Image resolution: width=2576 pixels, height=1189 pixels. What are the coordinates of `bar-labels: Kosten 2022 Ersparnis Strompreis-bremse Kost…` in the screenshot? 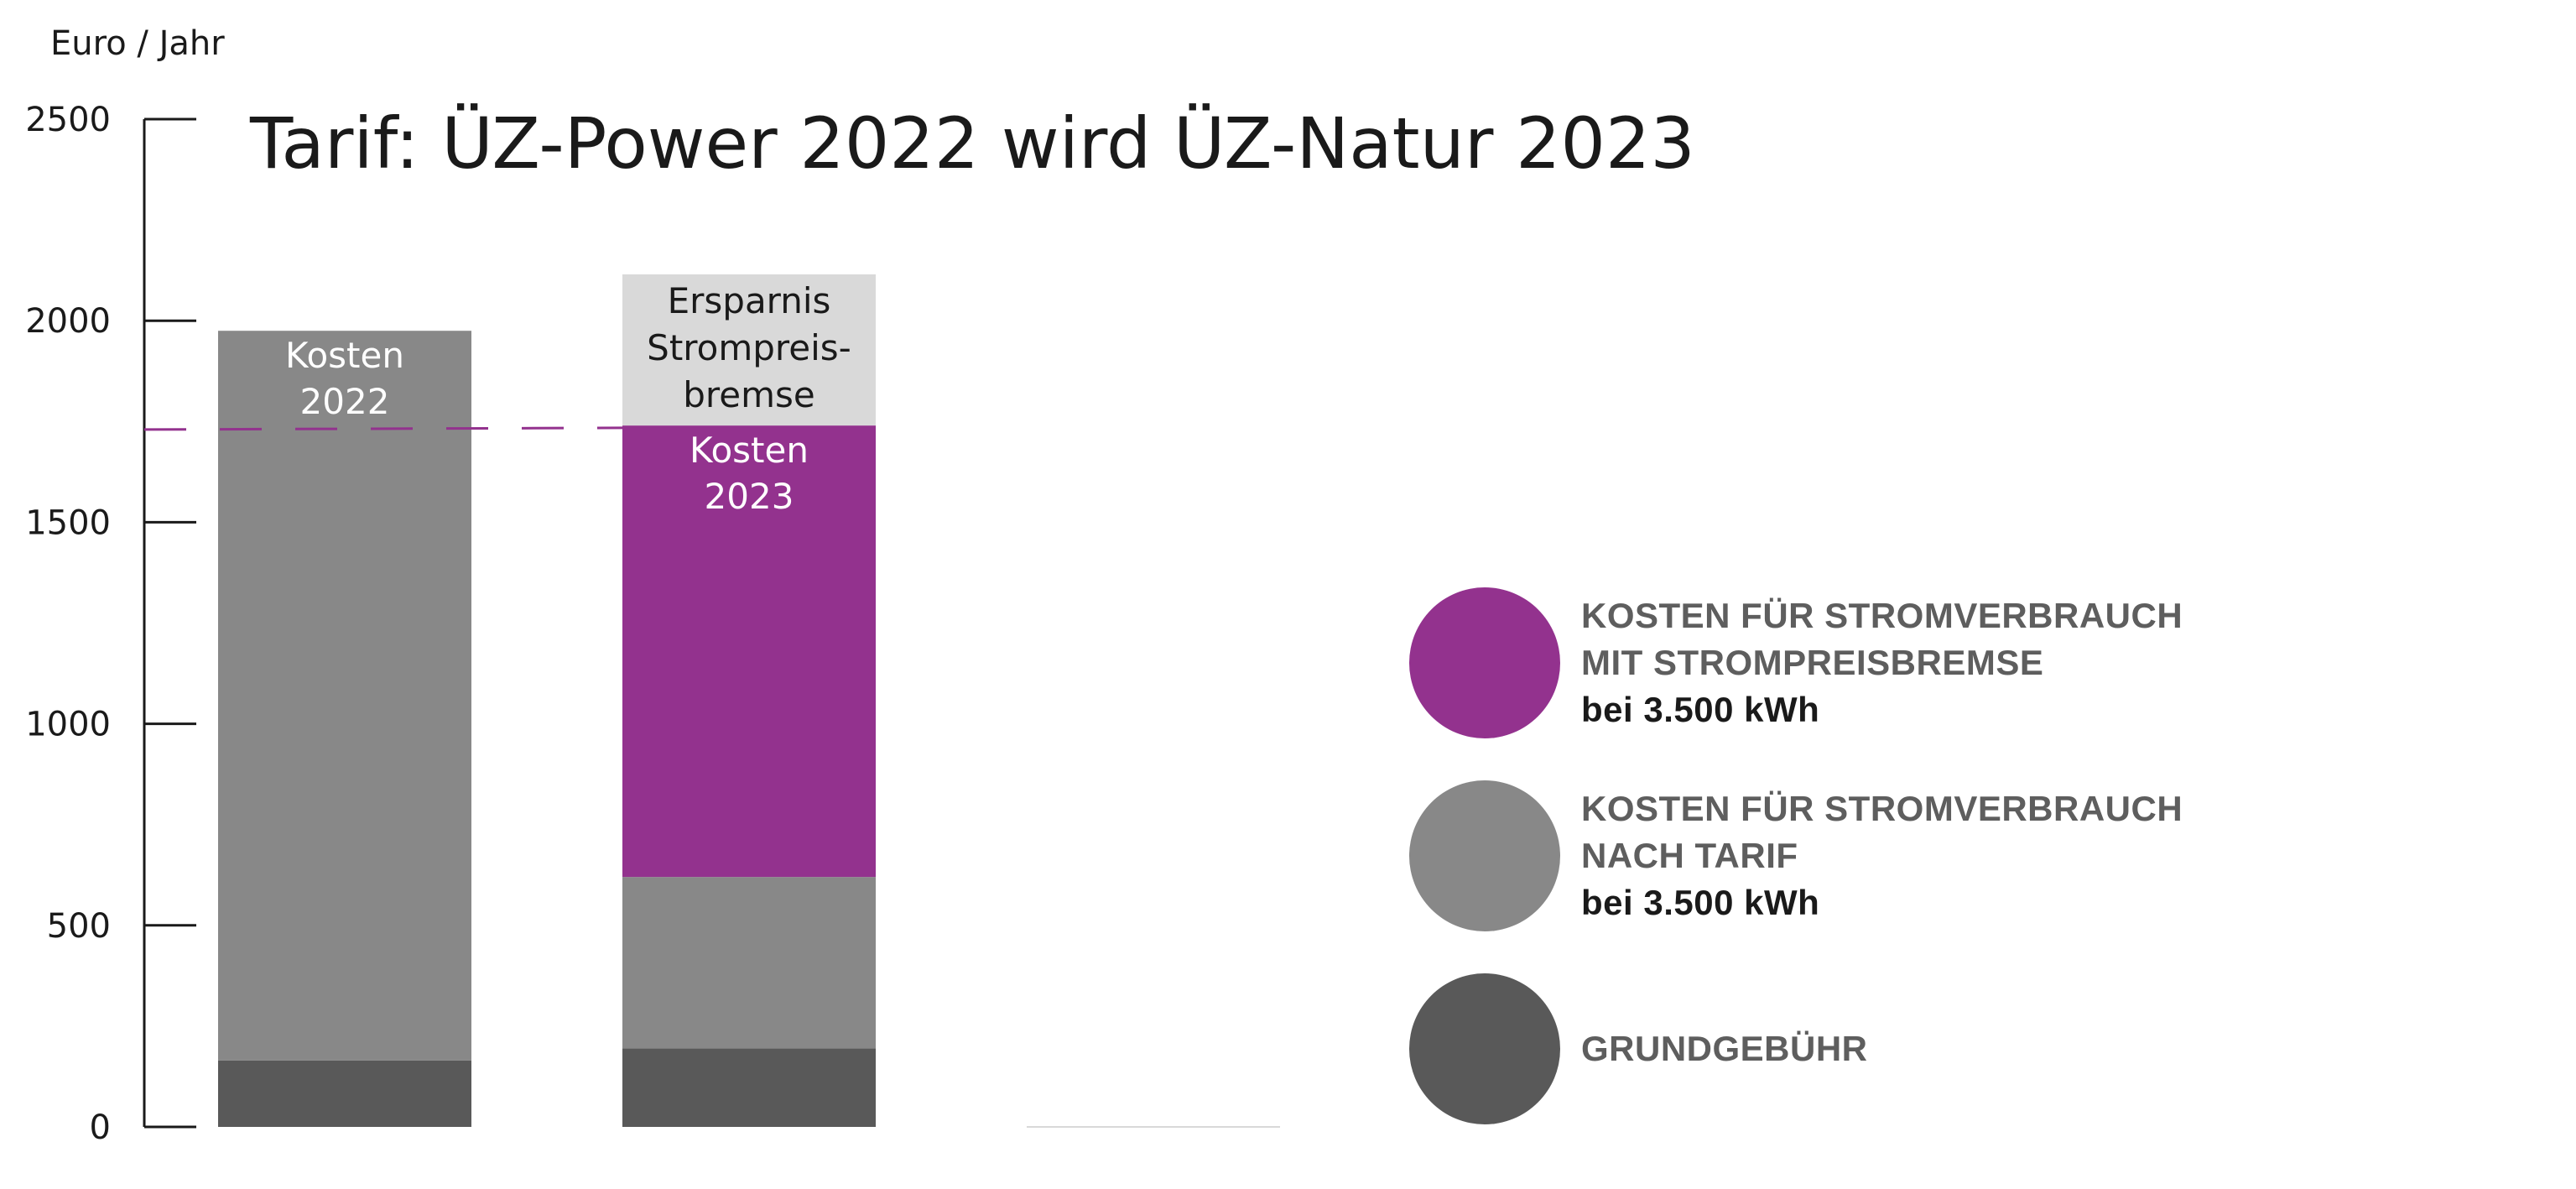 It's located at (568, 398).